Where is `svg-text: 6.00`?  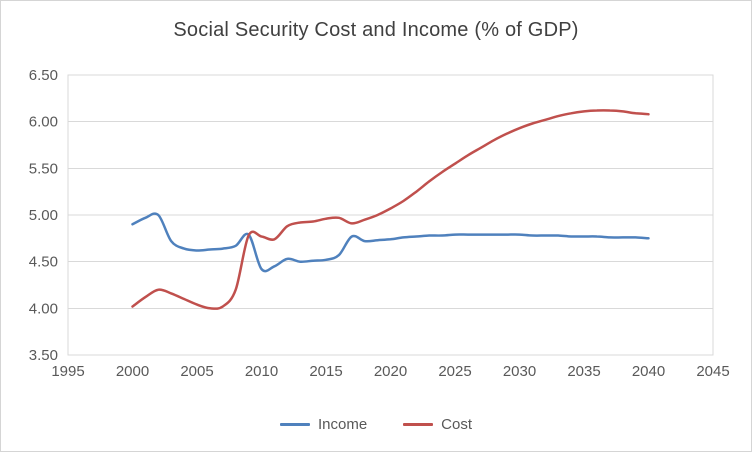
svg-text: 6.00 is located at coordinates (43, 122).